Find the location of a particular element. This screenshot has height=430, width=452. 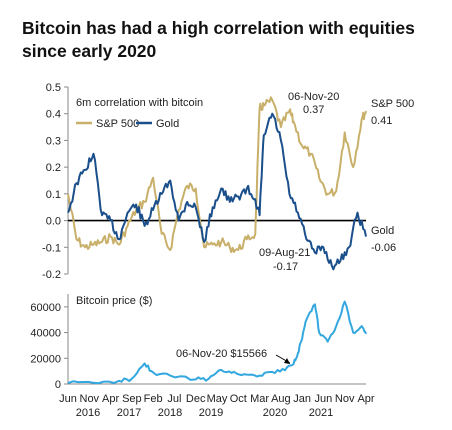

annotation-bitcoin-price: 06-Nov-20 $15566 is located at coordinates (221, 354).